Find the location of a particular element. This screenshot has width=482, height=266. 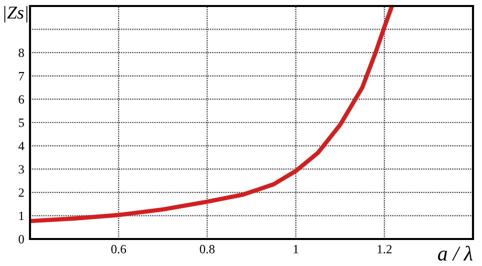

y-tick-label: 4 is located at coordinates (21, 146).